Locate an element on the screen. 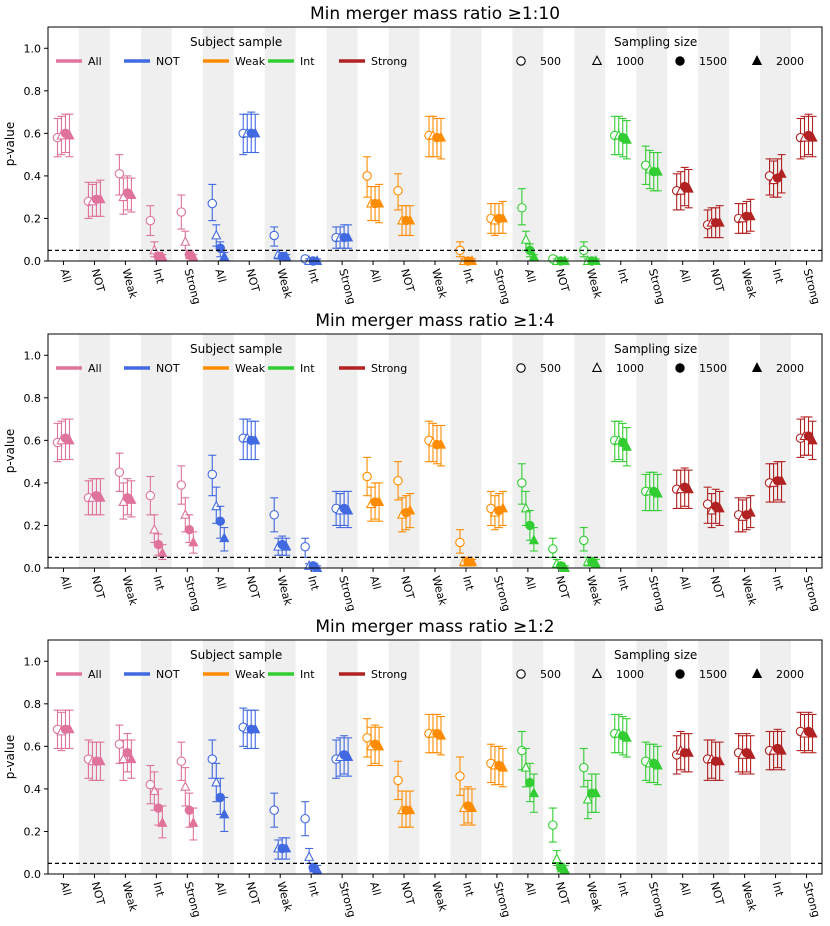 This screenshot has height=926, width=830. legend-sampling-label: 1000 is located at coordinates (630, 368).